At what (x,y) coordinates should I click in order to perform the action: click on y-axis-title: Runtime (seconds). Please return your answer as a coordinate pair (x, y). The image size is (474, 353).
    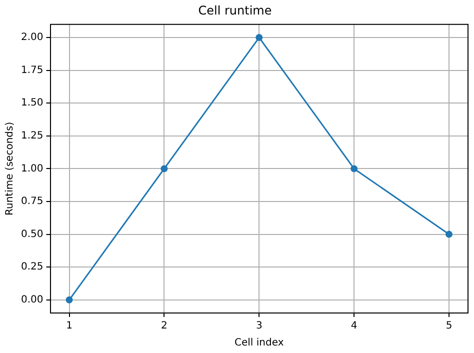
    Looking at the image, I should click on (10, 169).